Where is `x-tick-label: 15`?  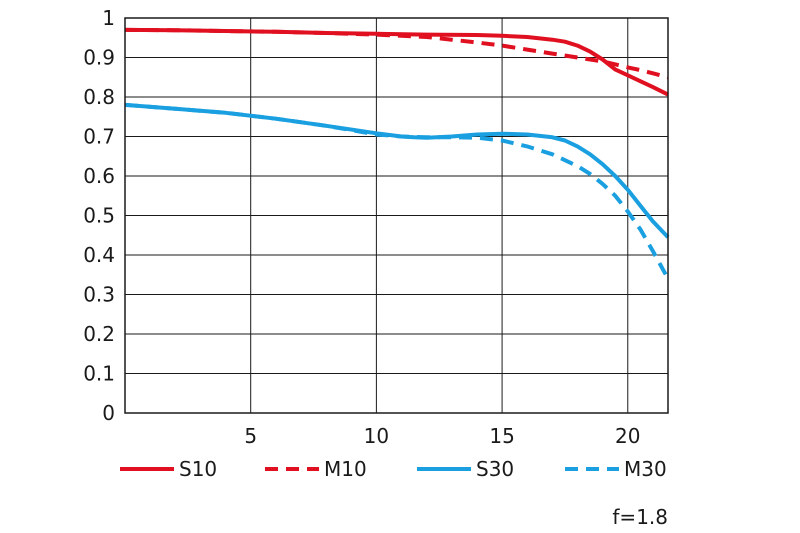
x-tick-label: 15 is located at coordinates (501, 436).